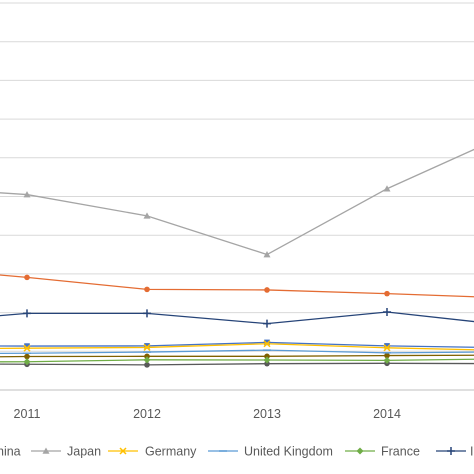 The height and width of the screenshot is (474, 474). I want to click on legend-item: hina, so click(10, 452).